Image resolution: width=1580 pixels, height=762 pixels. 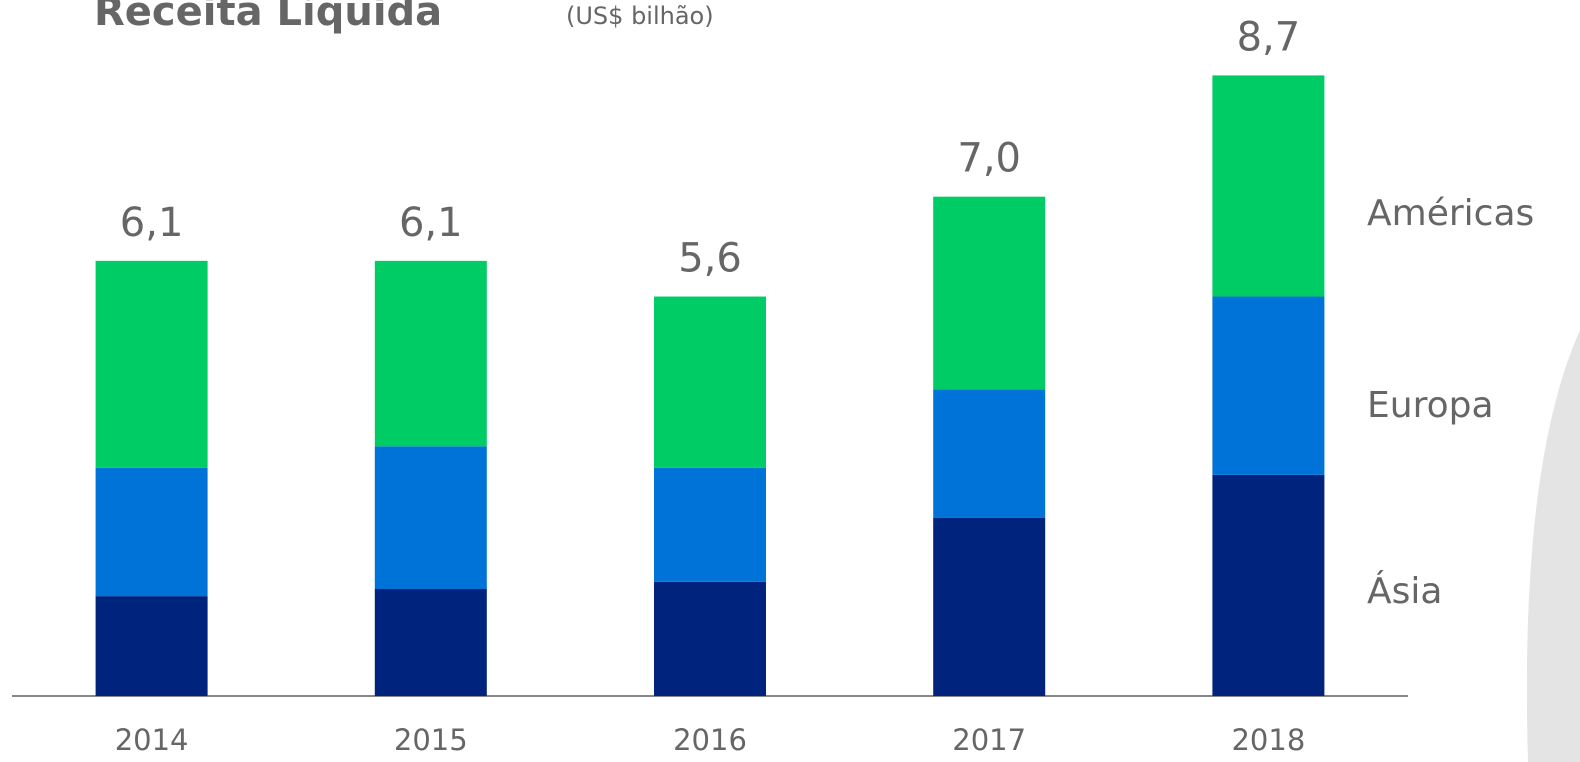 I want to click on total-label: 8,7, so click(x=1269, y=37).